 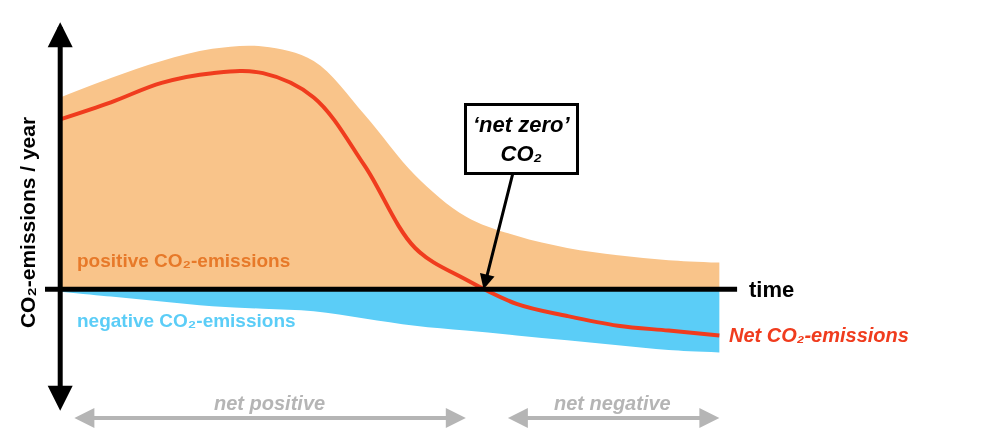 I want to click on y-axis-title: CO₂-emissions / year, so click(x=28, y=222).